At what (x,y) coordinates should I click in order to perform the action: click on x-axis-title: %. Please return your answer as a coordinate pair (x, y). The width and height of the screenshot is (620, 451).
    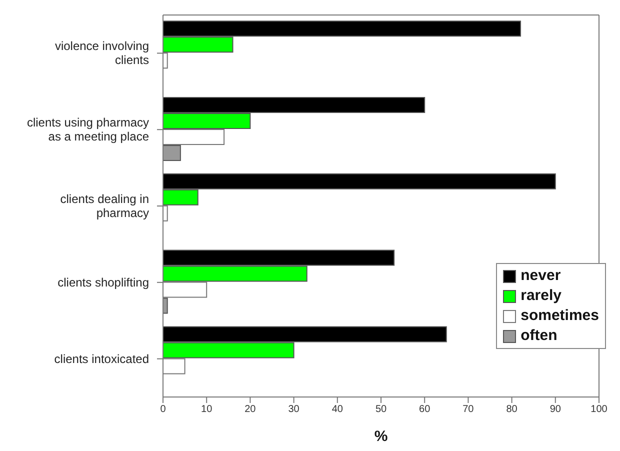
    Looking at the image, I should click on (381, 436).